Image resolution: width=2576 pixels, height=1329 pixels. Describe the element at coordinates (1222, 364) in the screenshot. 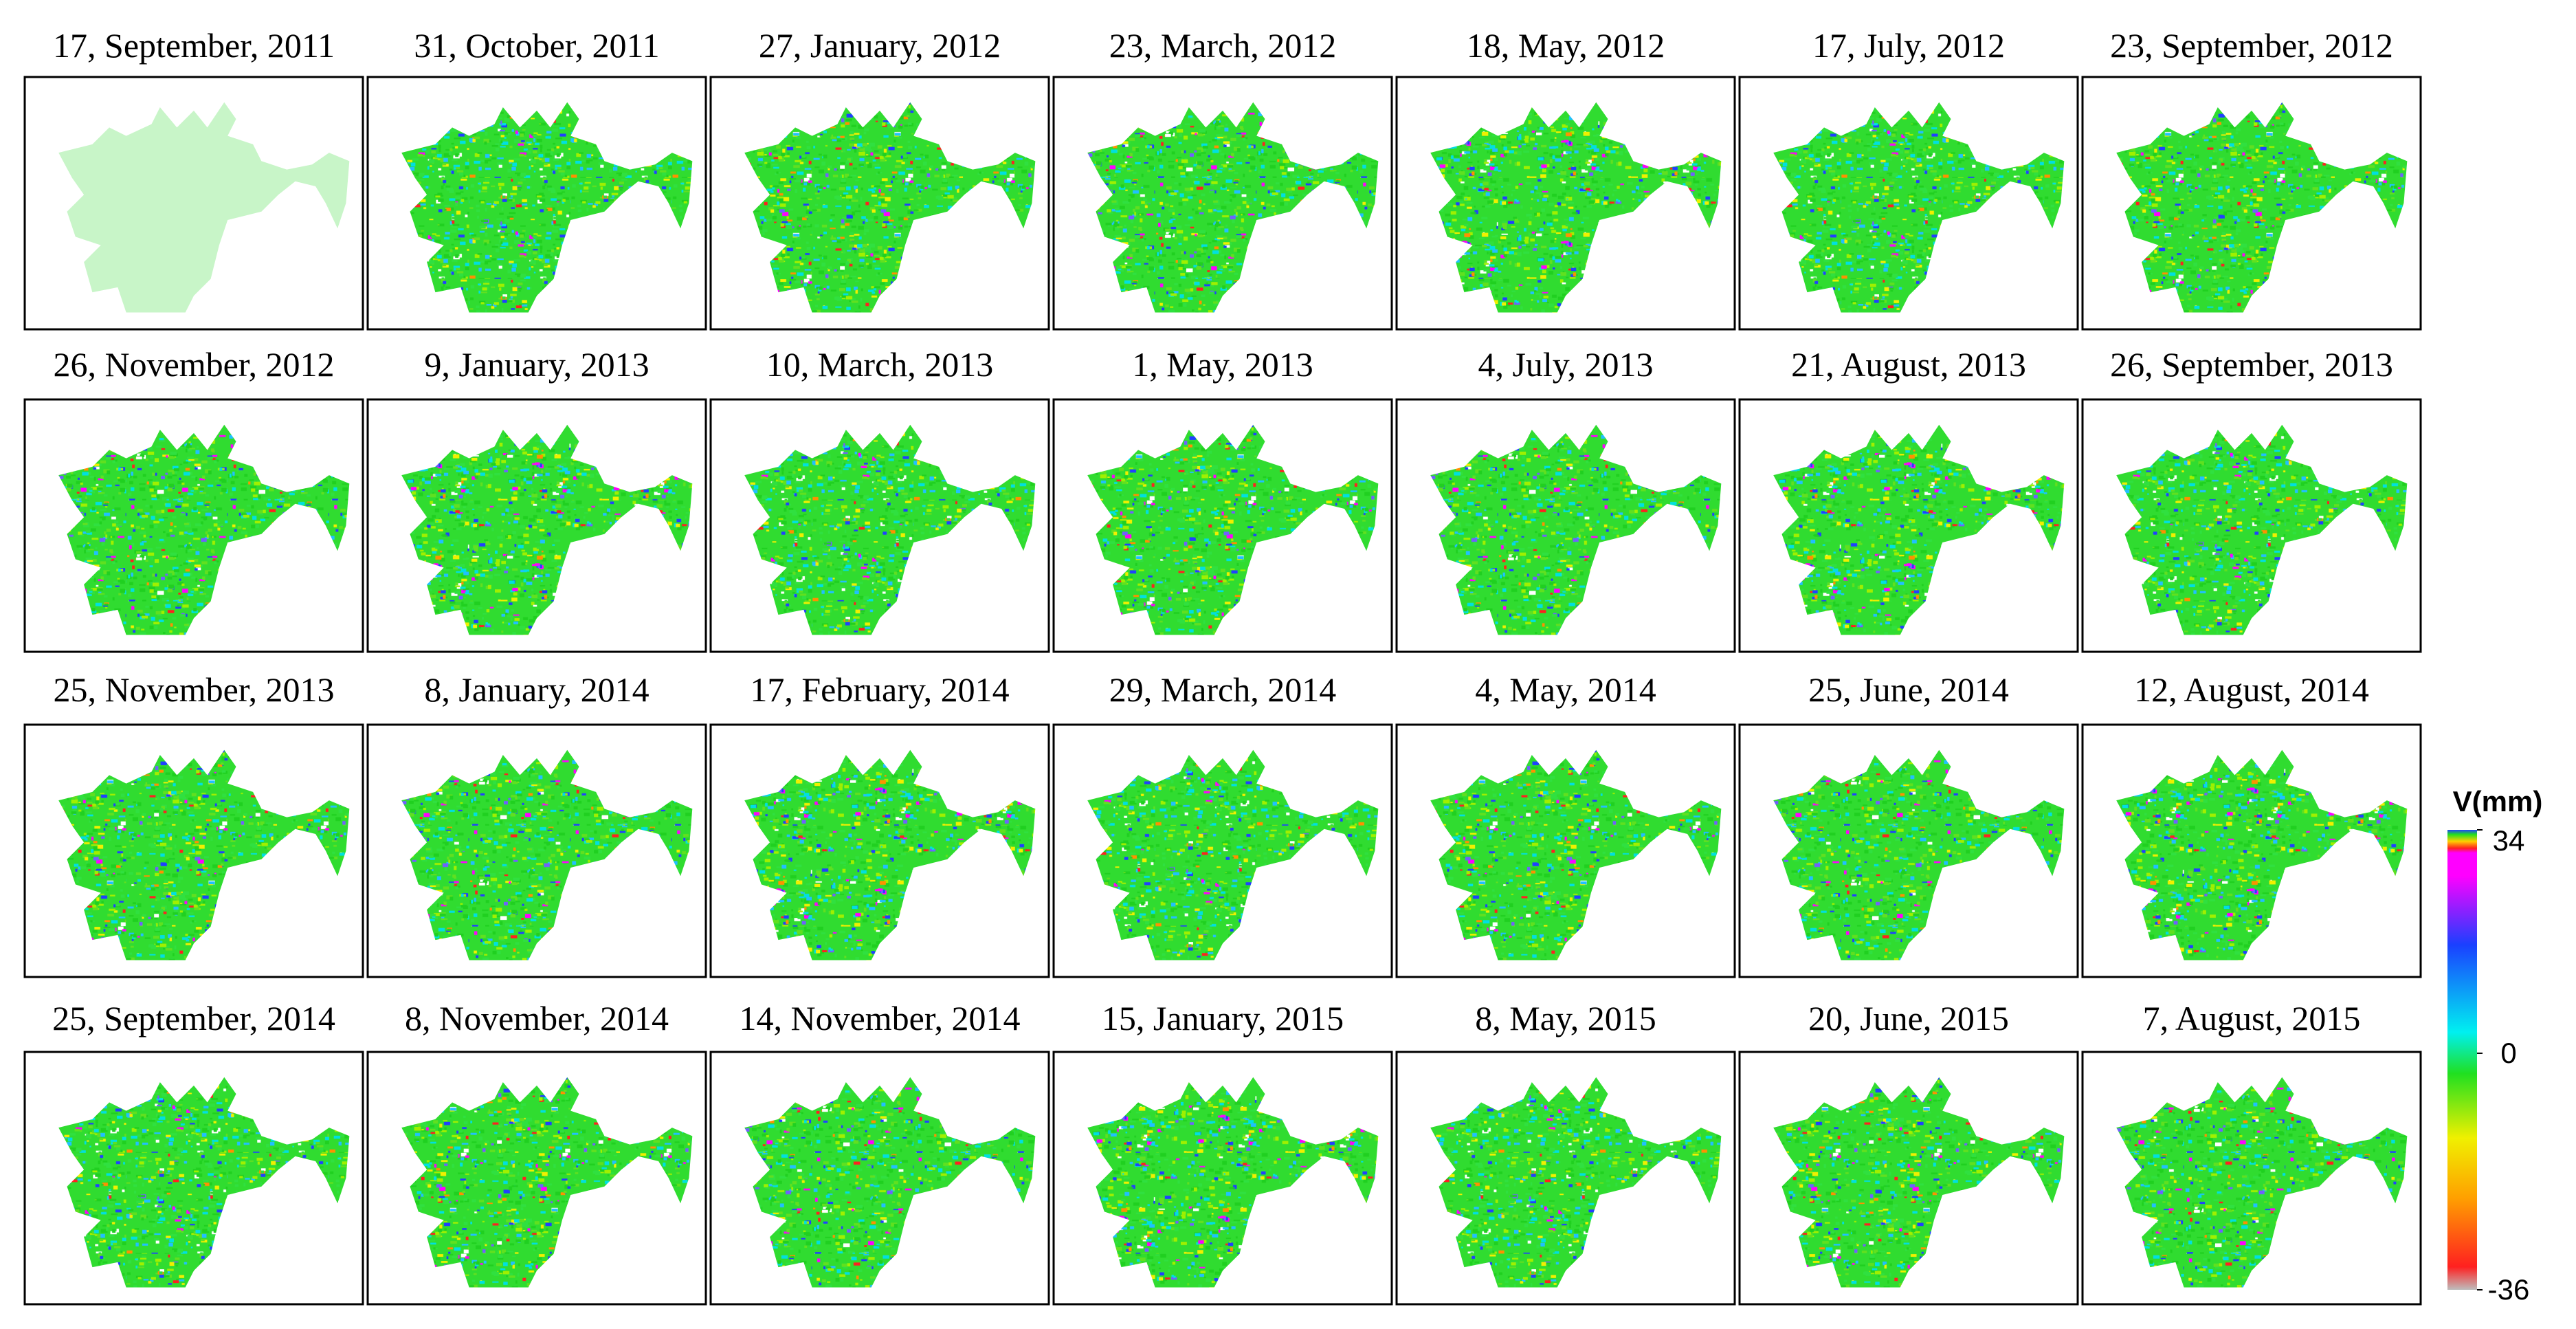

I see `panel-title: 1, May, 2013` at that location.